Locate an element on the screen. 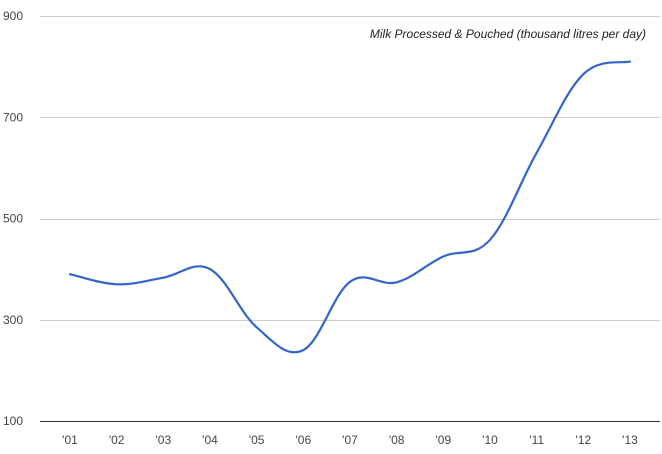  x-tick-label: '07 is located at coordinates (350, 440).